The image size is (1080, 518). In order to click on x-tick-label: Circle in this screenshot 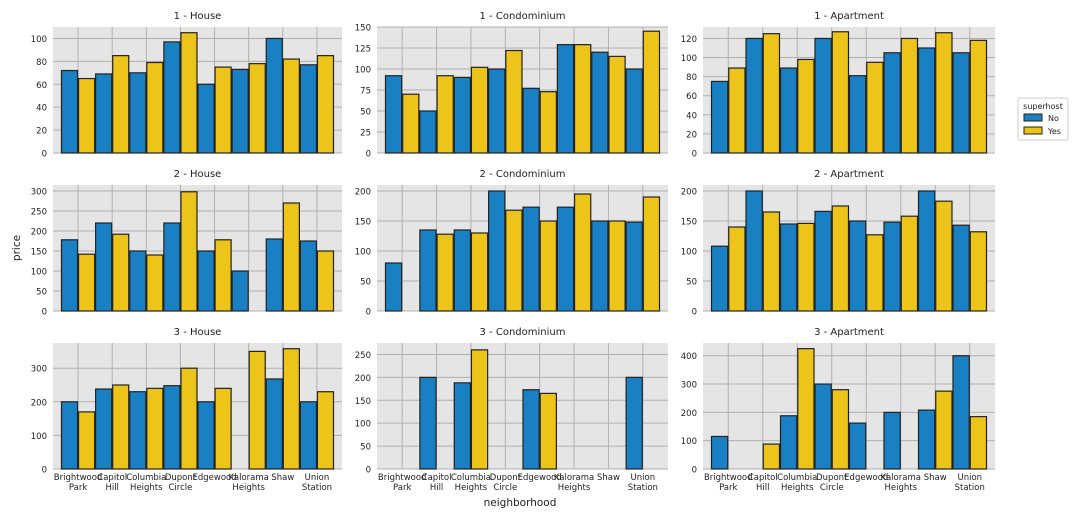, I will do `click(181, 488)`.